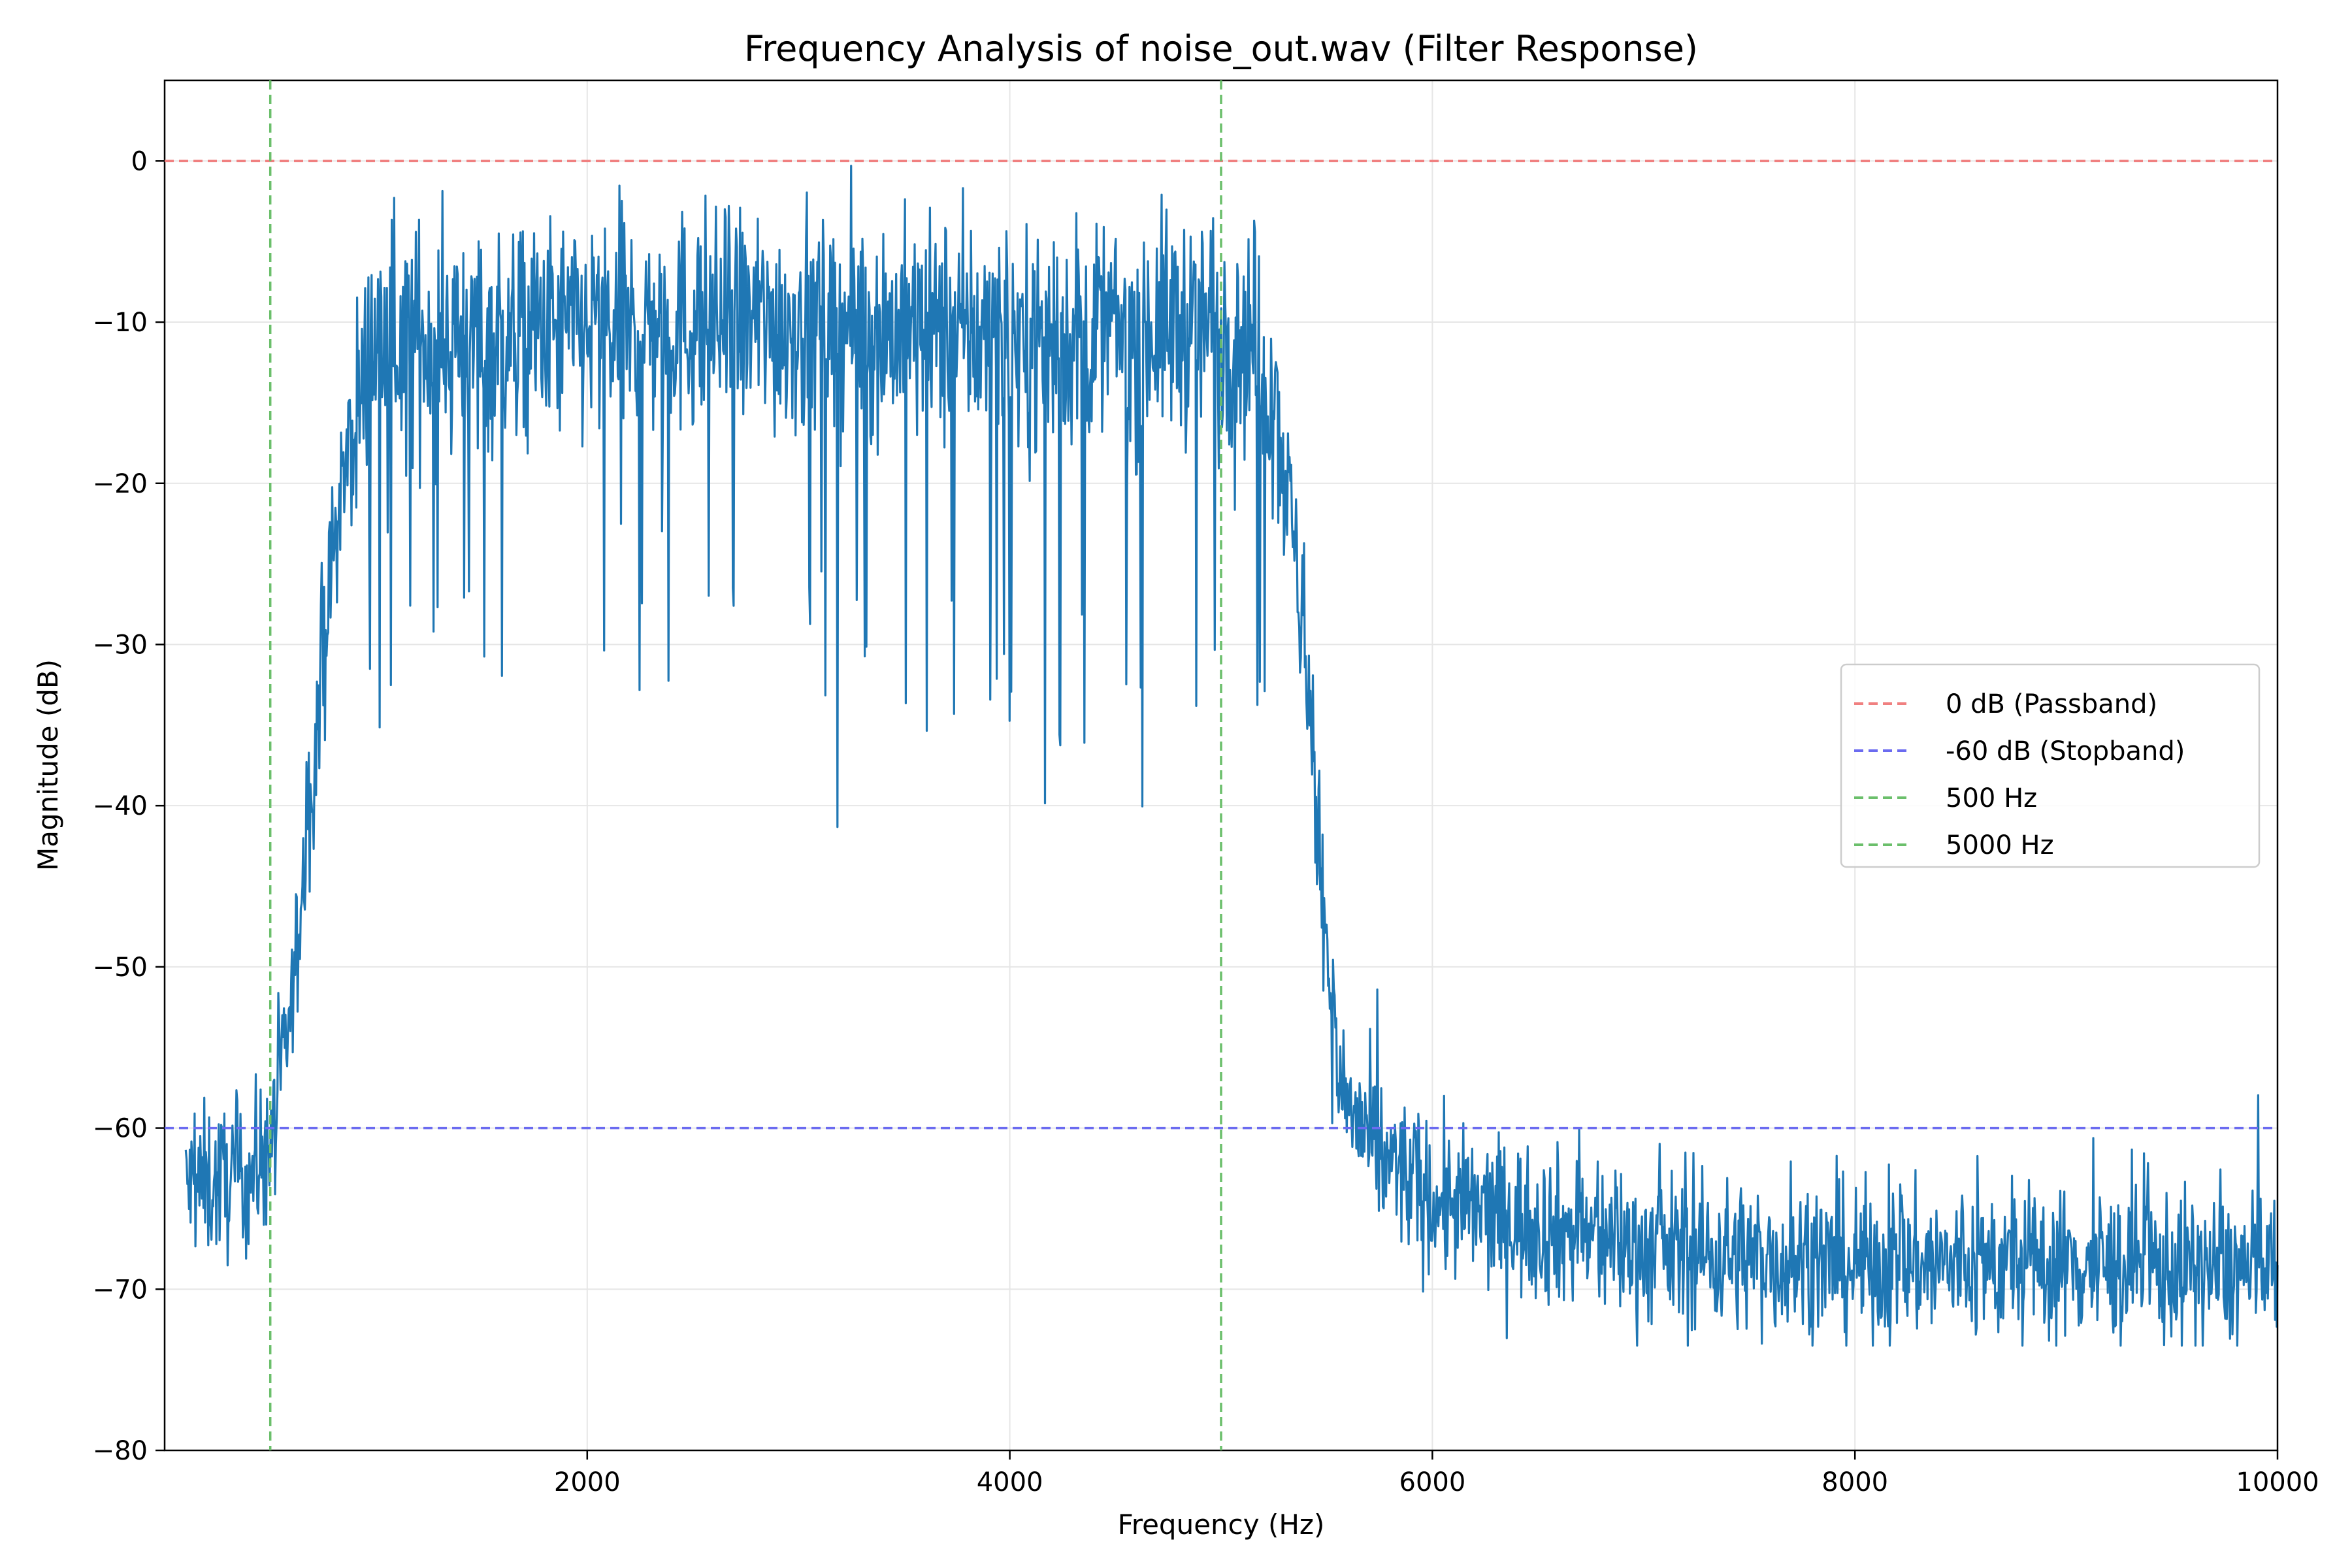 The width and height of the screenshot is (2352, 1568). I want to click on y-axis-ticks: 0 −10 −20 −30 −40 −50 −60 −70 −80, so click(129, 806).